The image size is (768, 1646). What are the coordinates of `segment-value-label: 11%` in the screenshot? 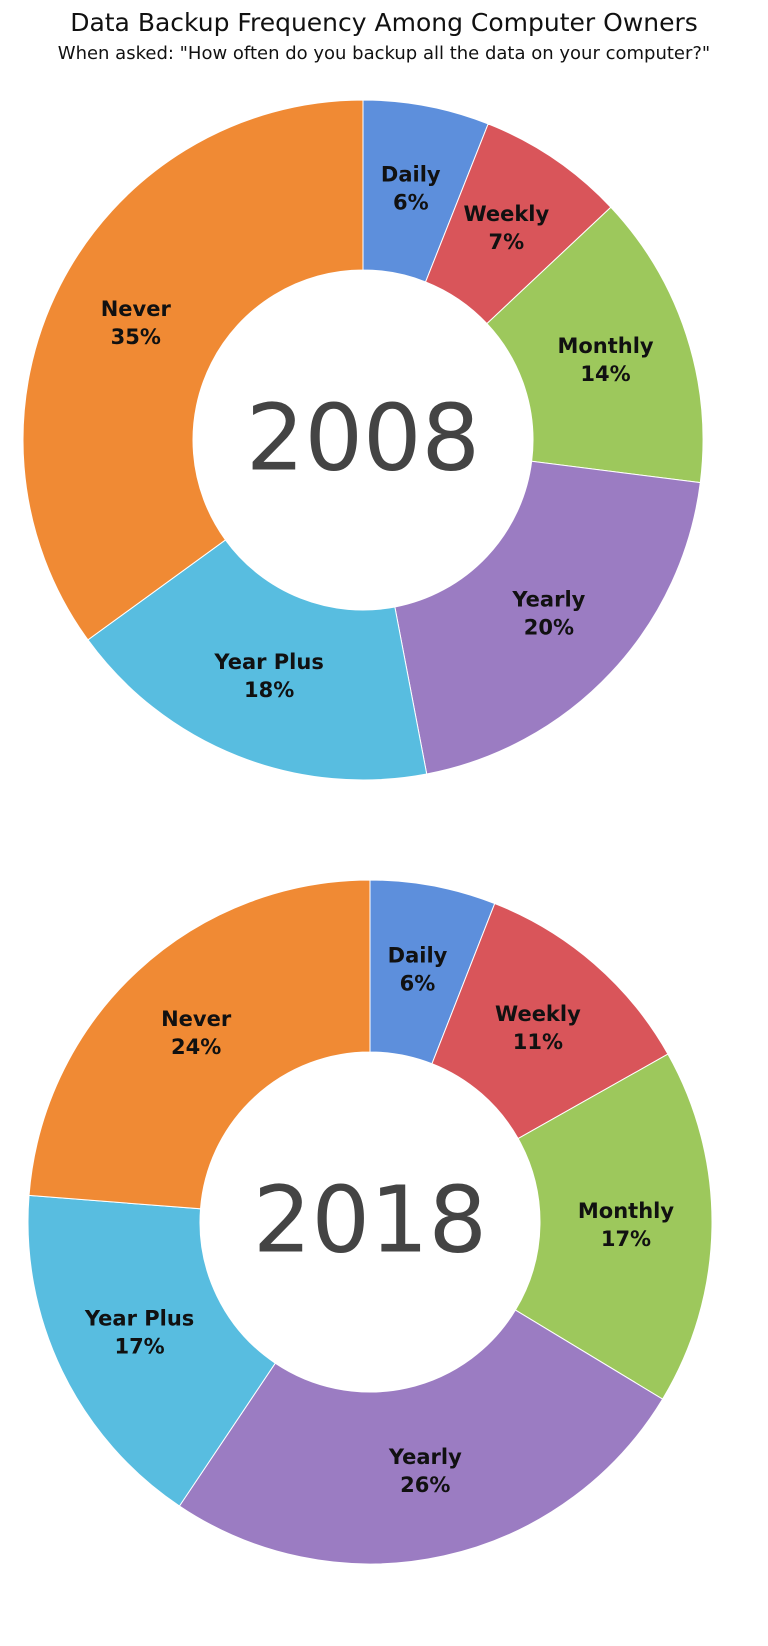 It's located at (538, 1042).